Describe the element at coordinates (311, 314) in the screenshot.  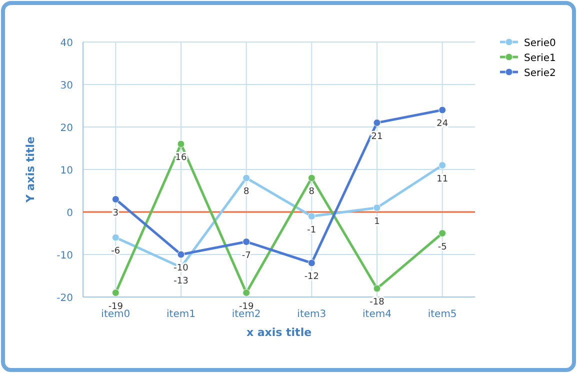
I see `x-tick-label: item3` at that location.